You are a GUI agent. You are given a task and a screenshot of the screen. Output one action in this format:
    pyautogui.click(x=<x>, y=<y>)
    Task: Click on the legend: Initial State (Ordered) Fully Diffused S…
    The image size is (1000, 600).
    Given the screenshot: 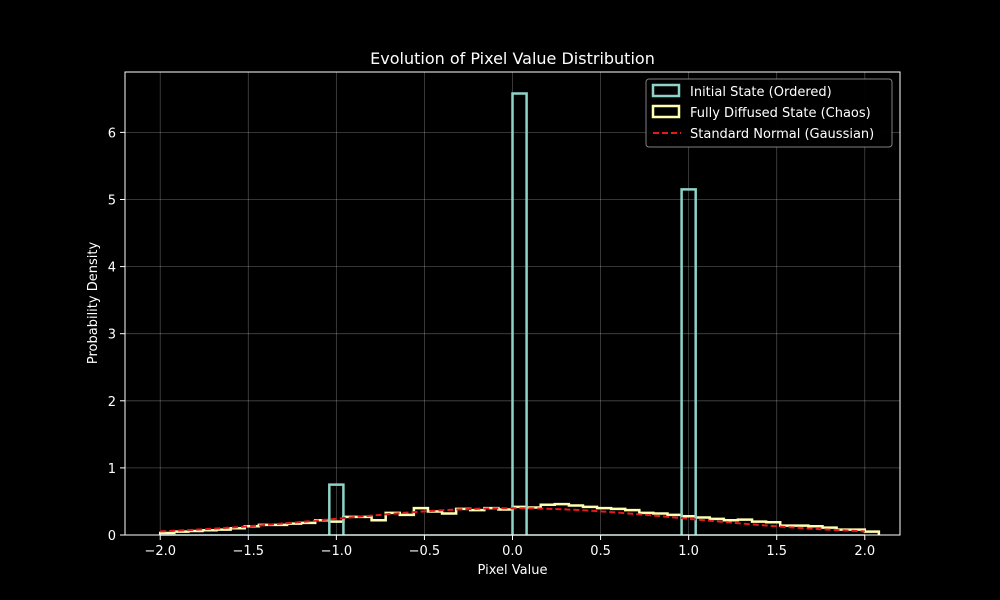 What is the action you would take?
    pyautogui.click(x=769, y=113)
    